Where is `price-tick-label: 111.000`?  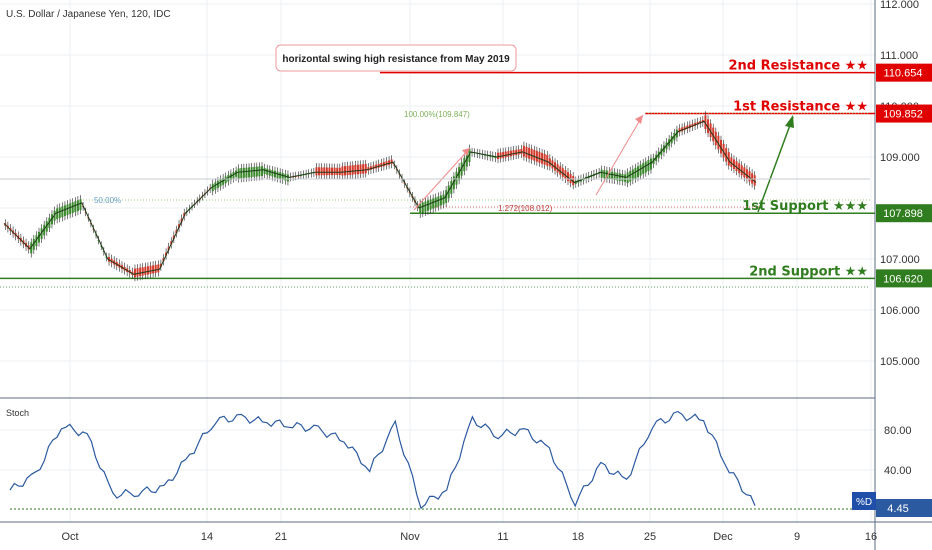 price-tick-label: 111.000 is located at coordinates (899, 56).